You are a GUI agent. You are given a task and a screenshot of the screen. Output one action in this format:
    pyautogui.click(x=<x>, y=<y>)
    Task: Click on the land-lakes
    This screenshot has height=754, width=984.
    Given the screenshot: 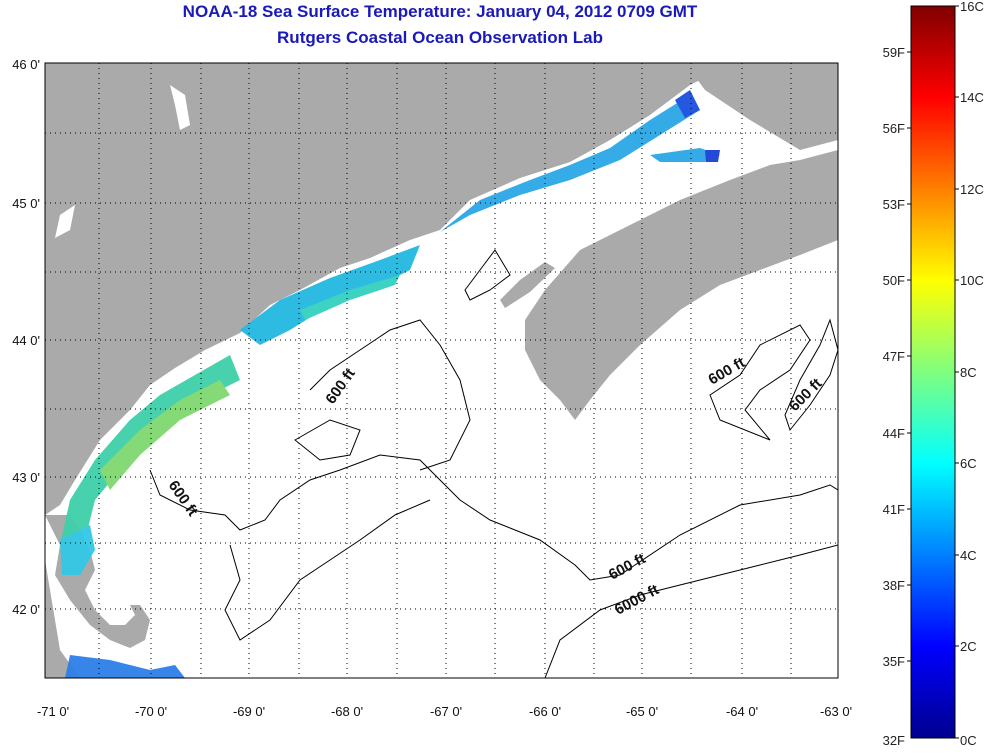 What is the action you would take?
    pyautogui.click(x=122, y=161)
    